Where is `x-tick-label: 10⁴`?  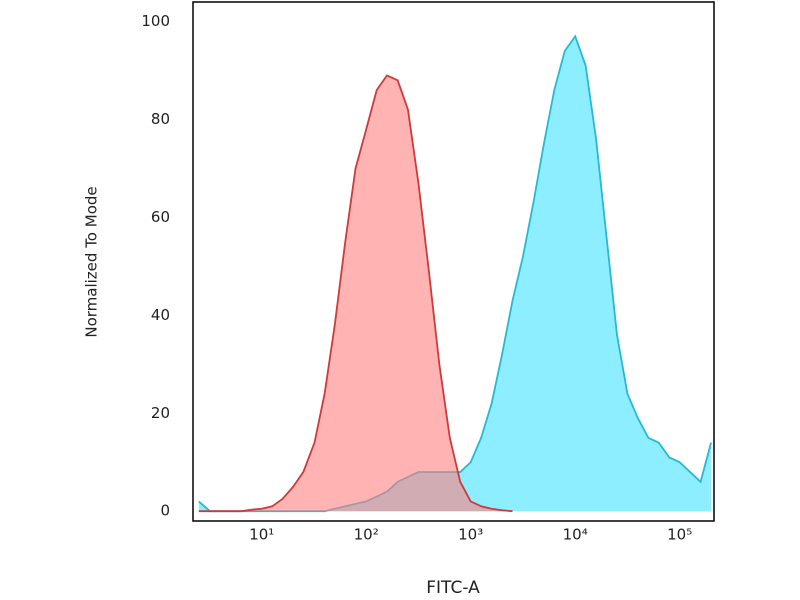
x-tick-label: 10⁴ is located at coordinates (575, 535).